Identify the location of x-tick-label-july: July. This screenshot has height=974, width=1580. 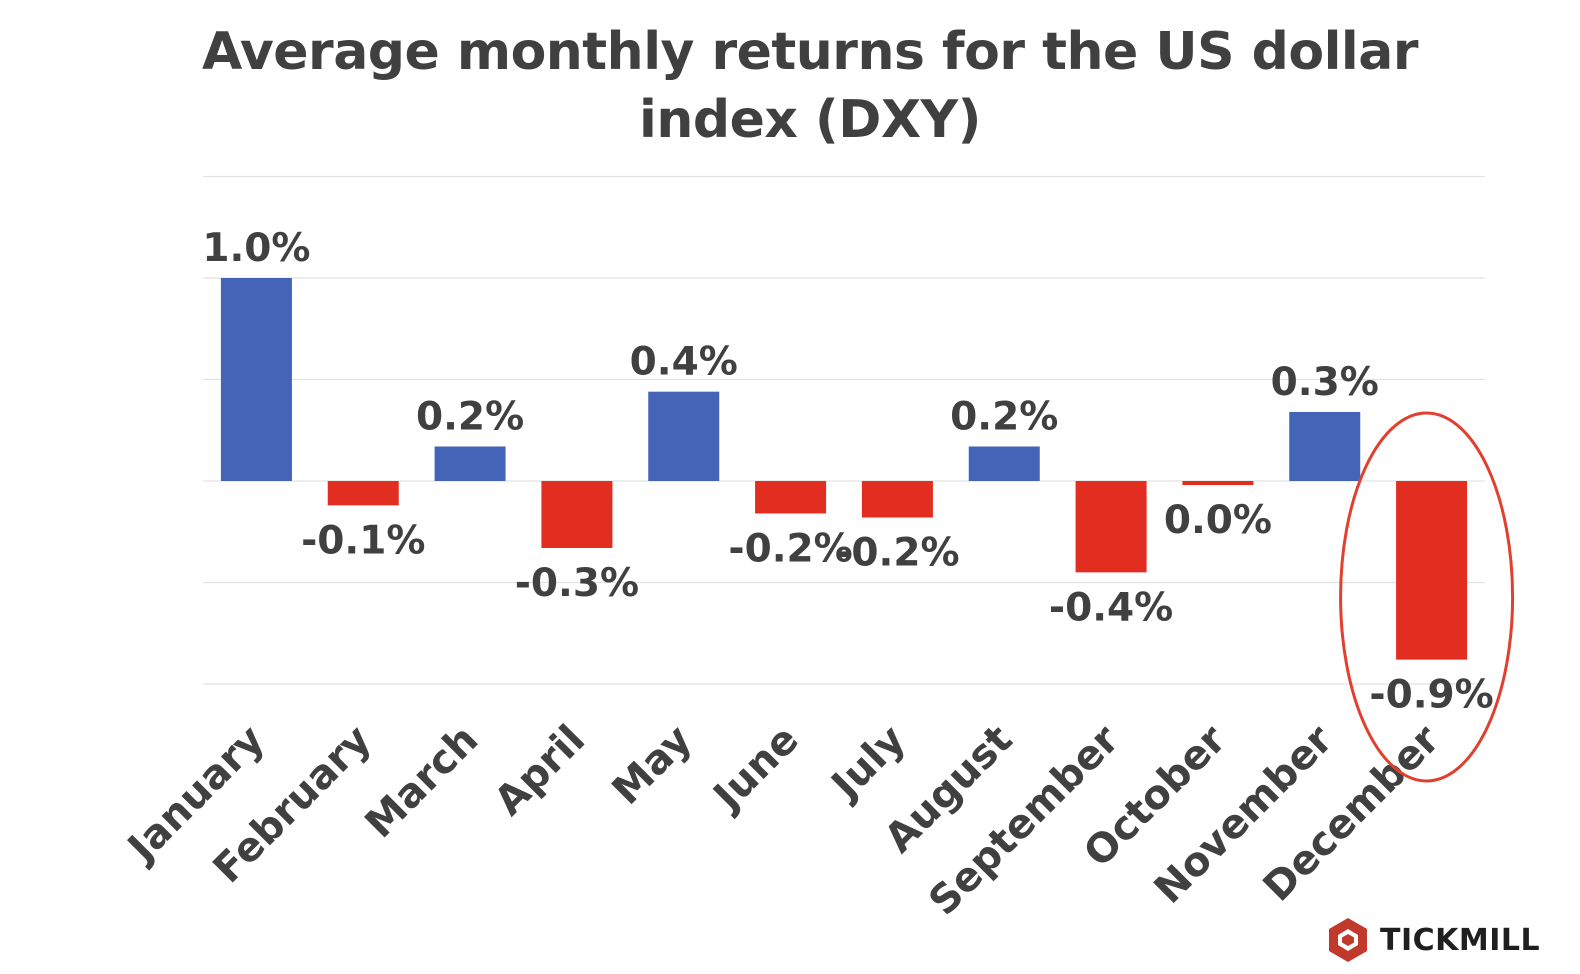
(867, 763).